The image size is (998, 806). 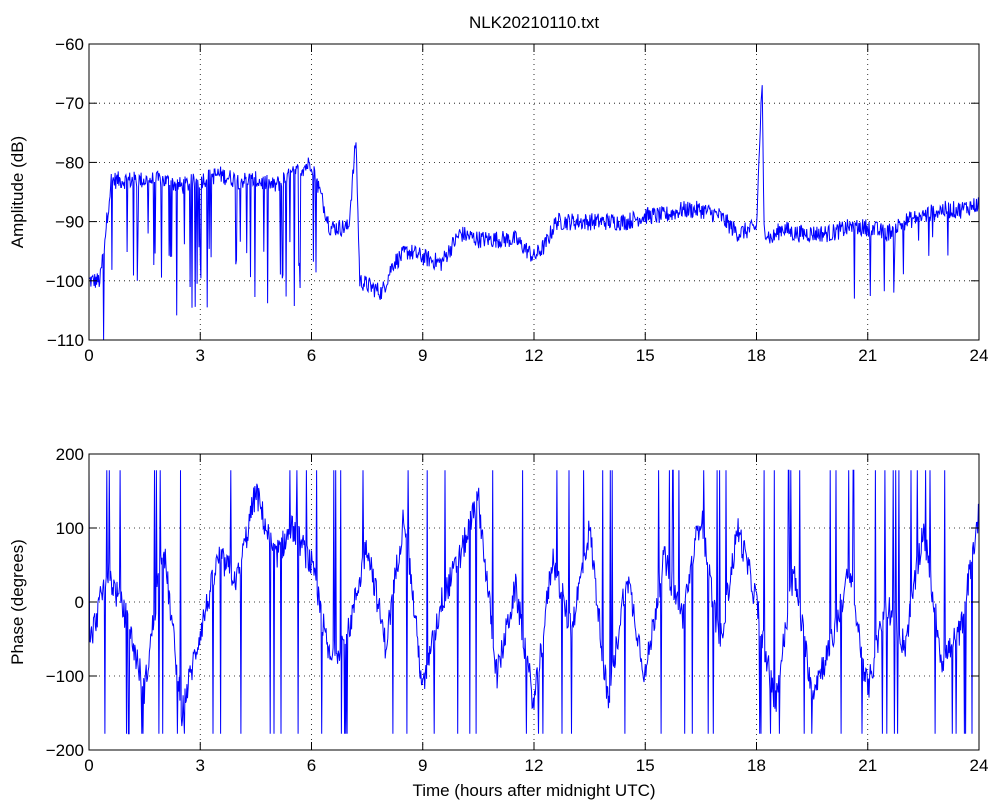 I want to click on amplitude-y-tick-label: −70, so click(x=69, y=103).